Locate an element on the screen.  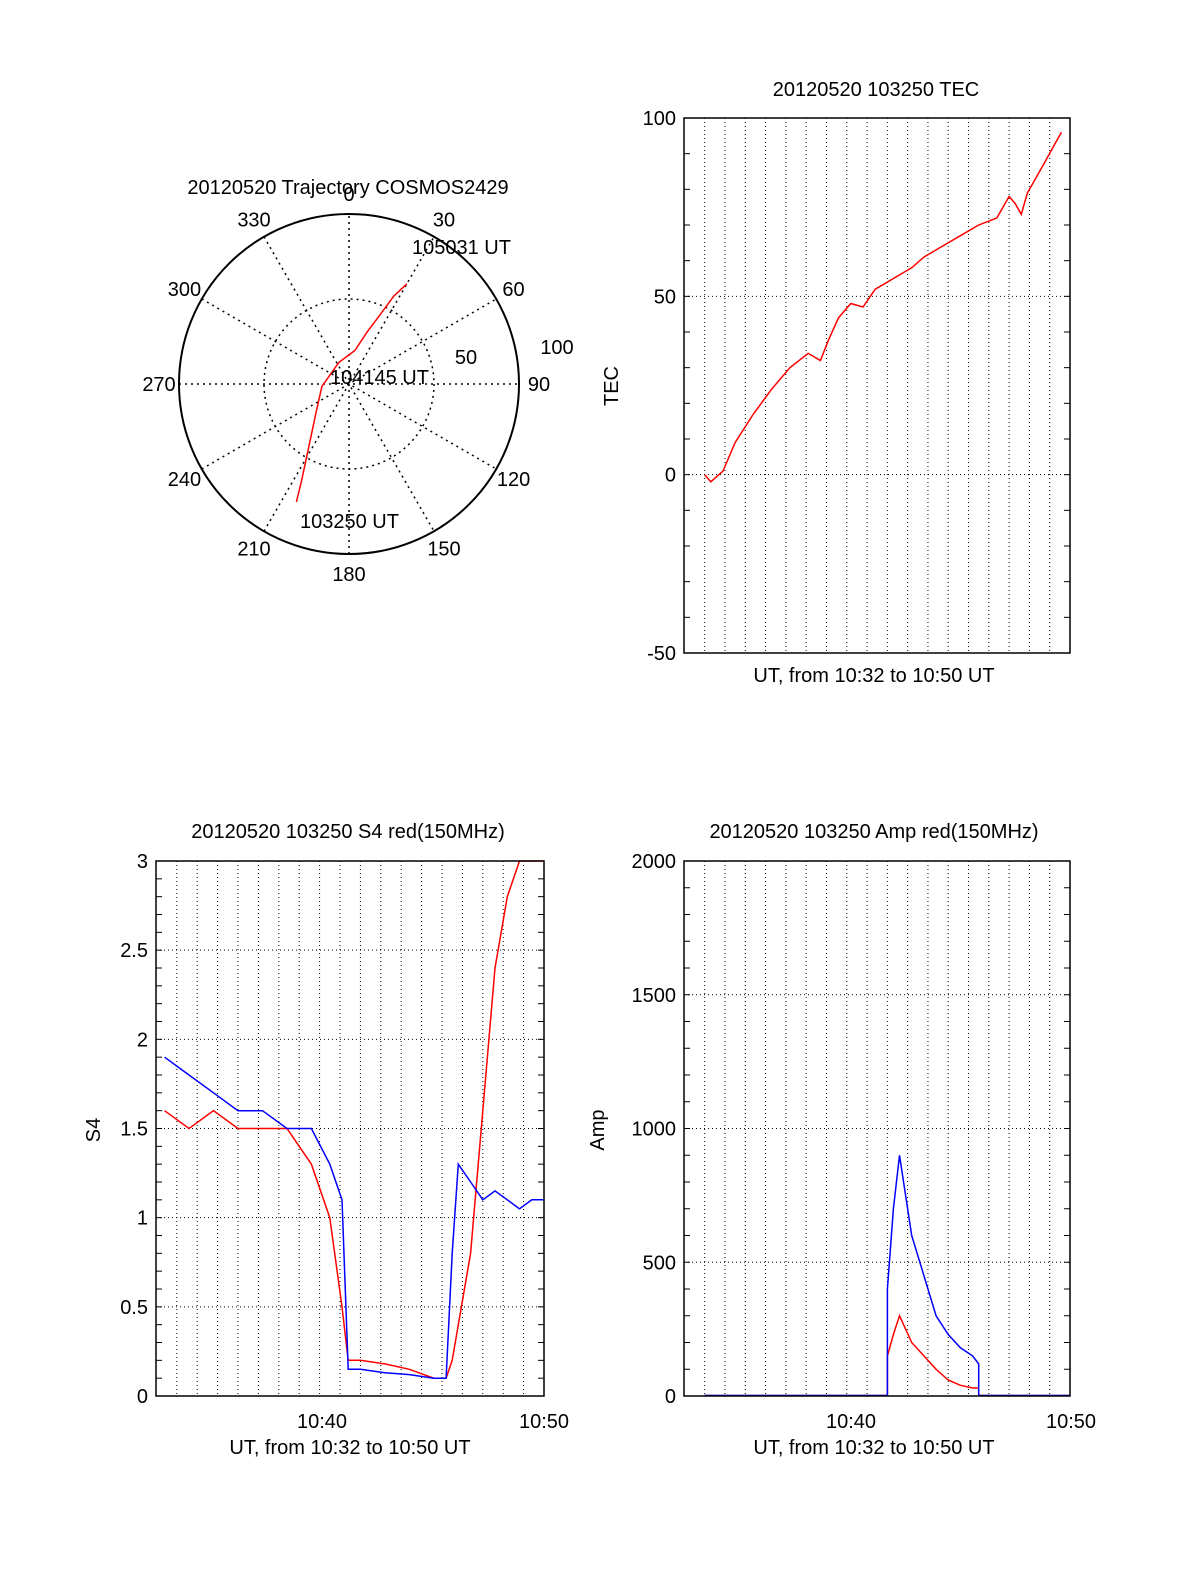
tec-ytick-label: 50 is located at coordinates (665, 297).